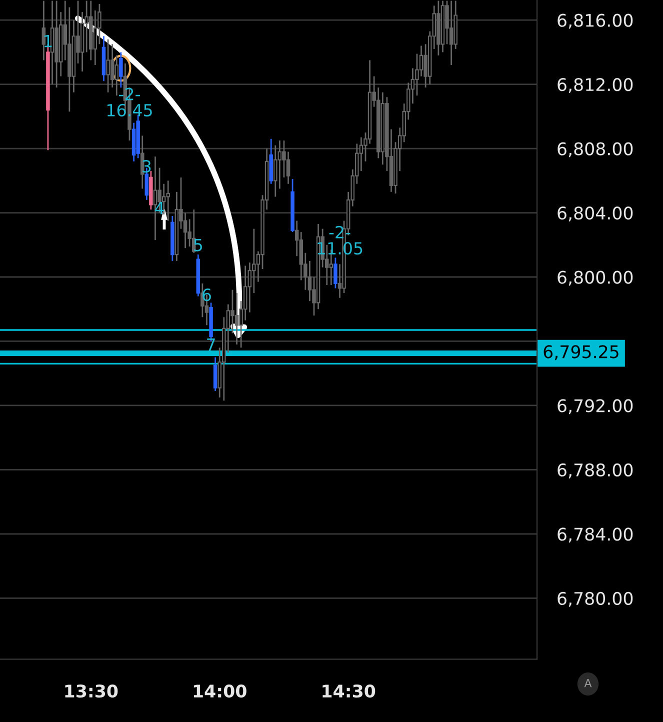  What do you see at coordinates (129, 102) in the screenshot?
I see `annotation: -2- 16.45` at bounding box center [129, 102].